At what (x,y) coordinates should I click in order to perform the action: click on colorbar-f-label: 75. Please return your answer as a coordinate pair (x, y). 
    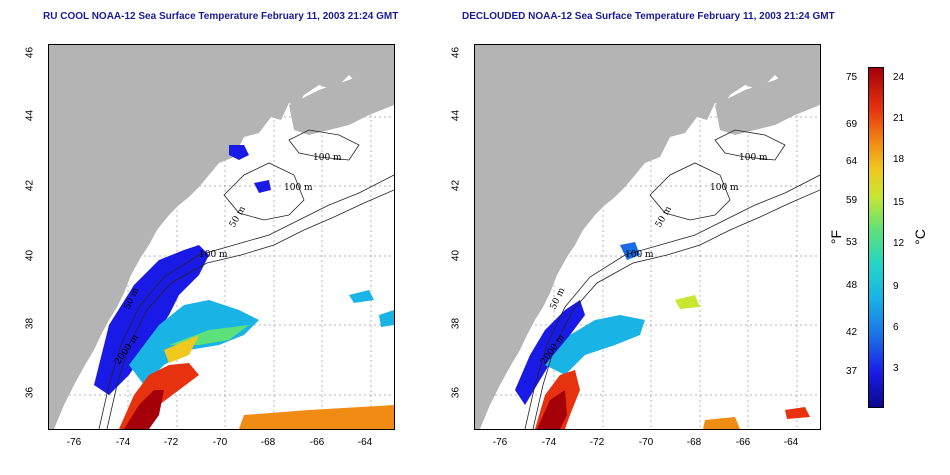
    Looking at the image, I should click on (852, 77).